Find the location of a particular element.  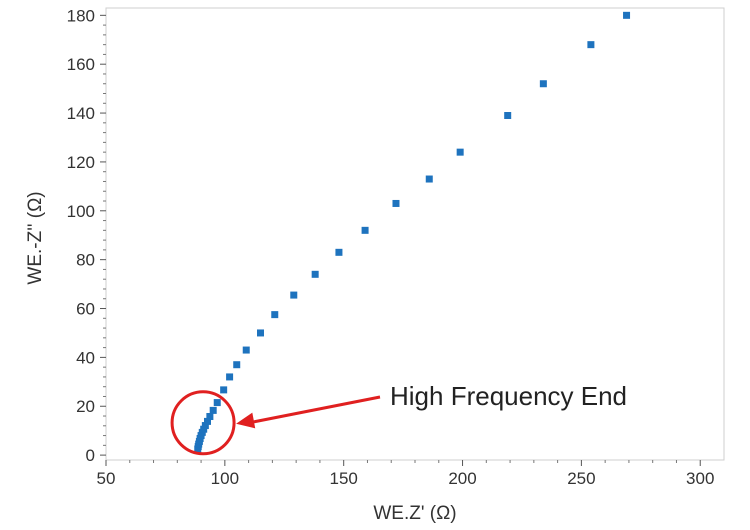

x-tick-label: 150 is located at coordinates (344, 478).